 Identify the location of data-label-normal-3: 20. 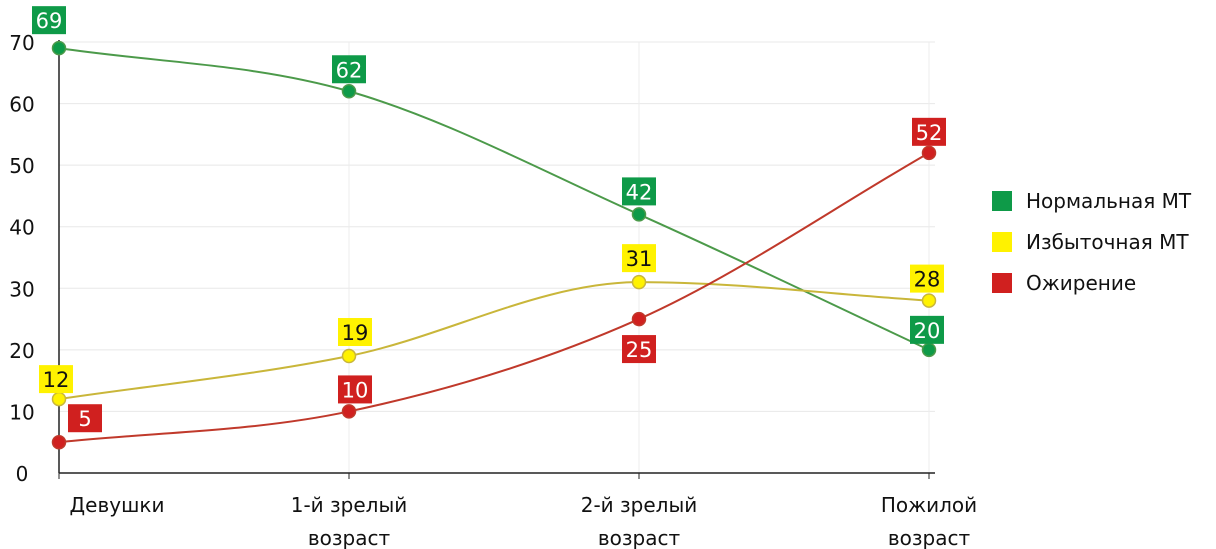
(927, 329).